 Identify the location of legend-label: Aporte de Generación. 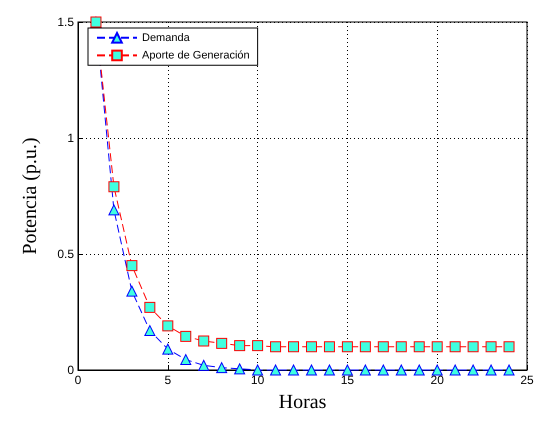
(196, 55).